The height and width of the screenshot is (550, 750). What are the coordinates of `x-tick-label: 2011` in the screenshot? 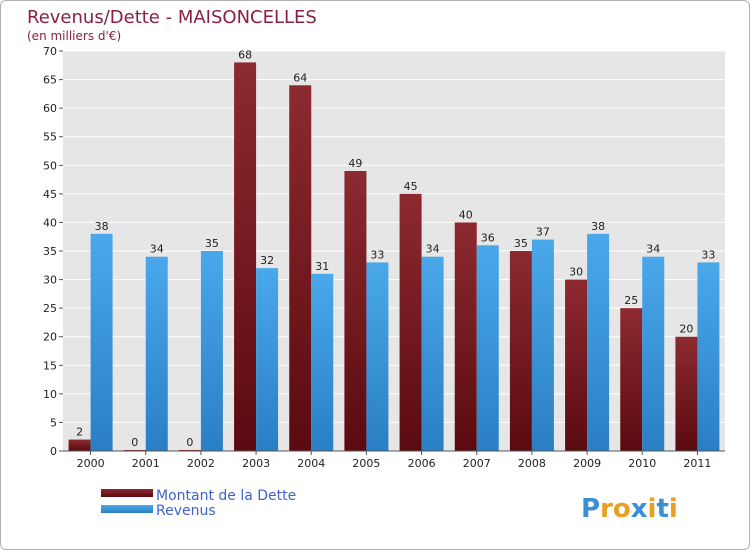 It's located at (697, 463).